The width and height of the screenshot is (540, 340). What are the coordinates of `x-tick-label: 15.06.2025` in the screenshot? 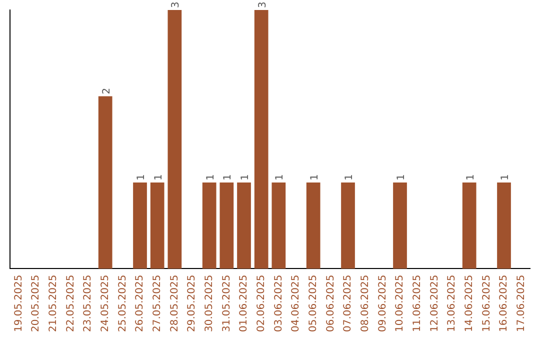 It's located at (486, 303).